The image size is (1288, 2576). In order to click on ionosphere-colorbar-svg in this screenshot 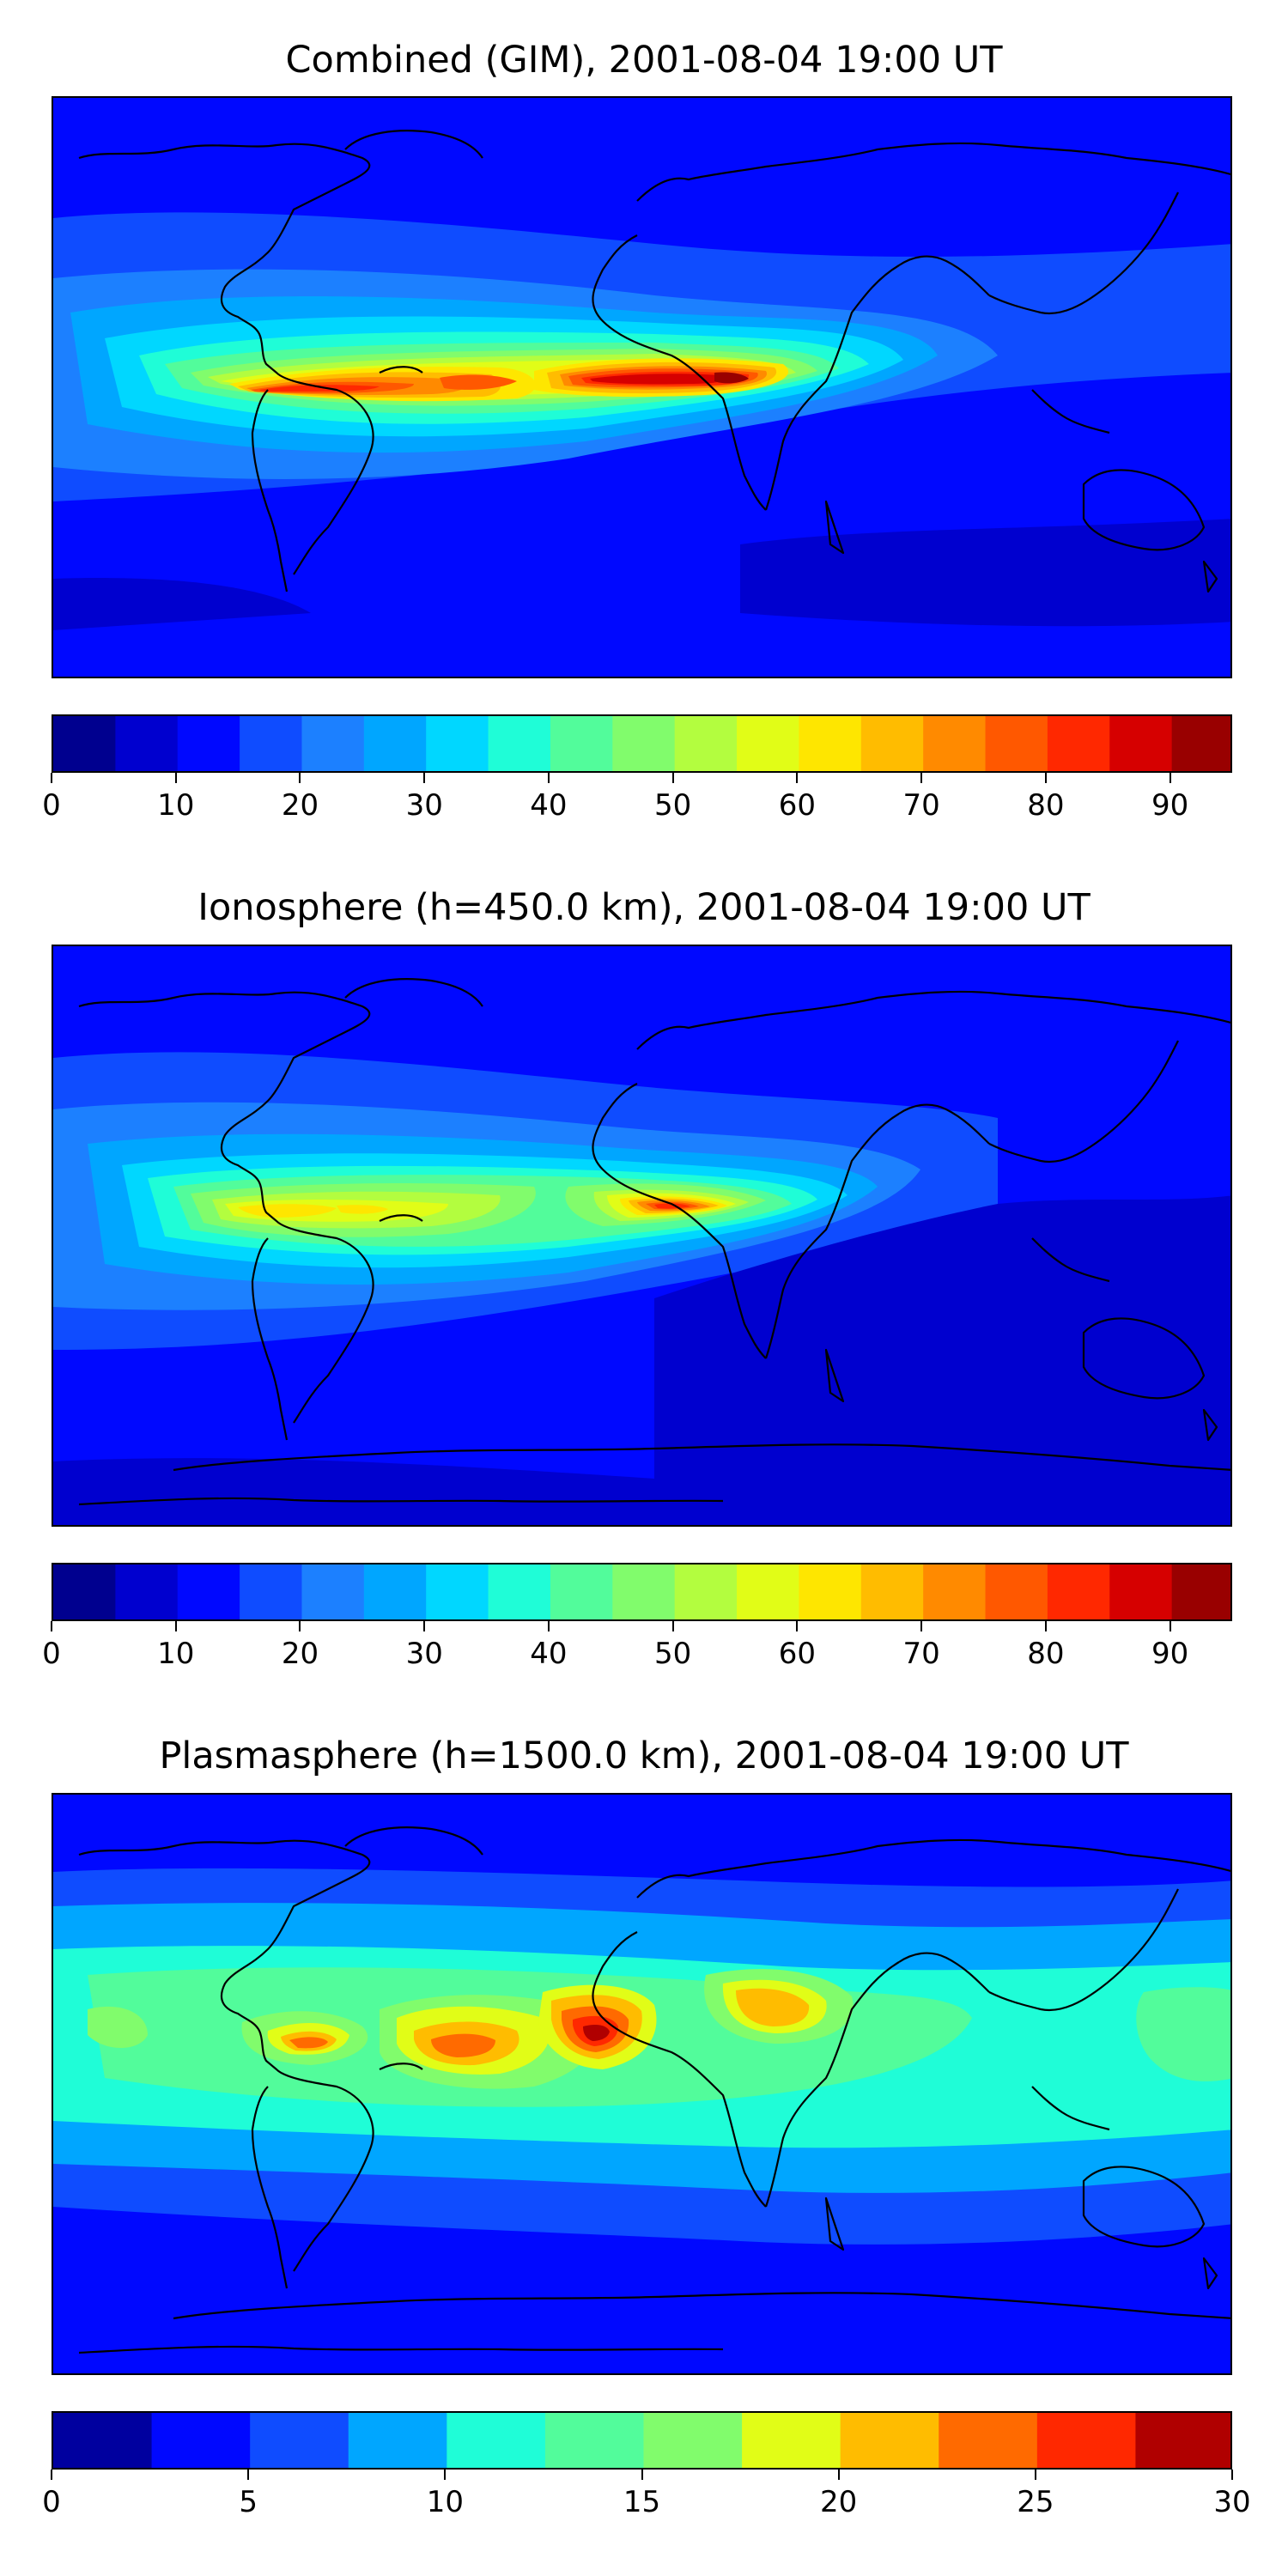, I will do `click(641, 1591)`.